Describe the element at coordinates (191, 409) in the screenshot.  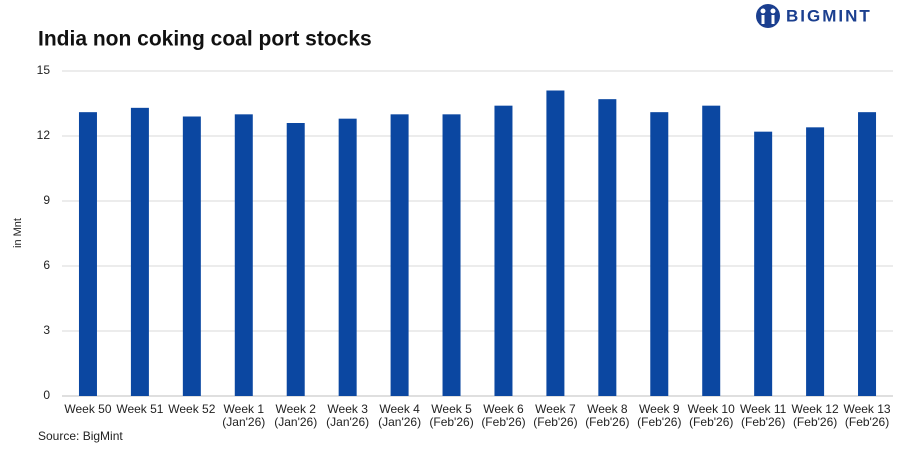
I see `x-tick-label: Week 52` at that location.